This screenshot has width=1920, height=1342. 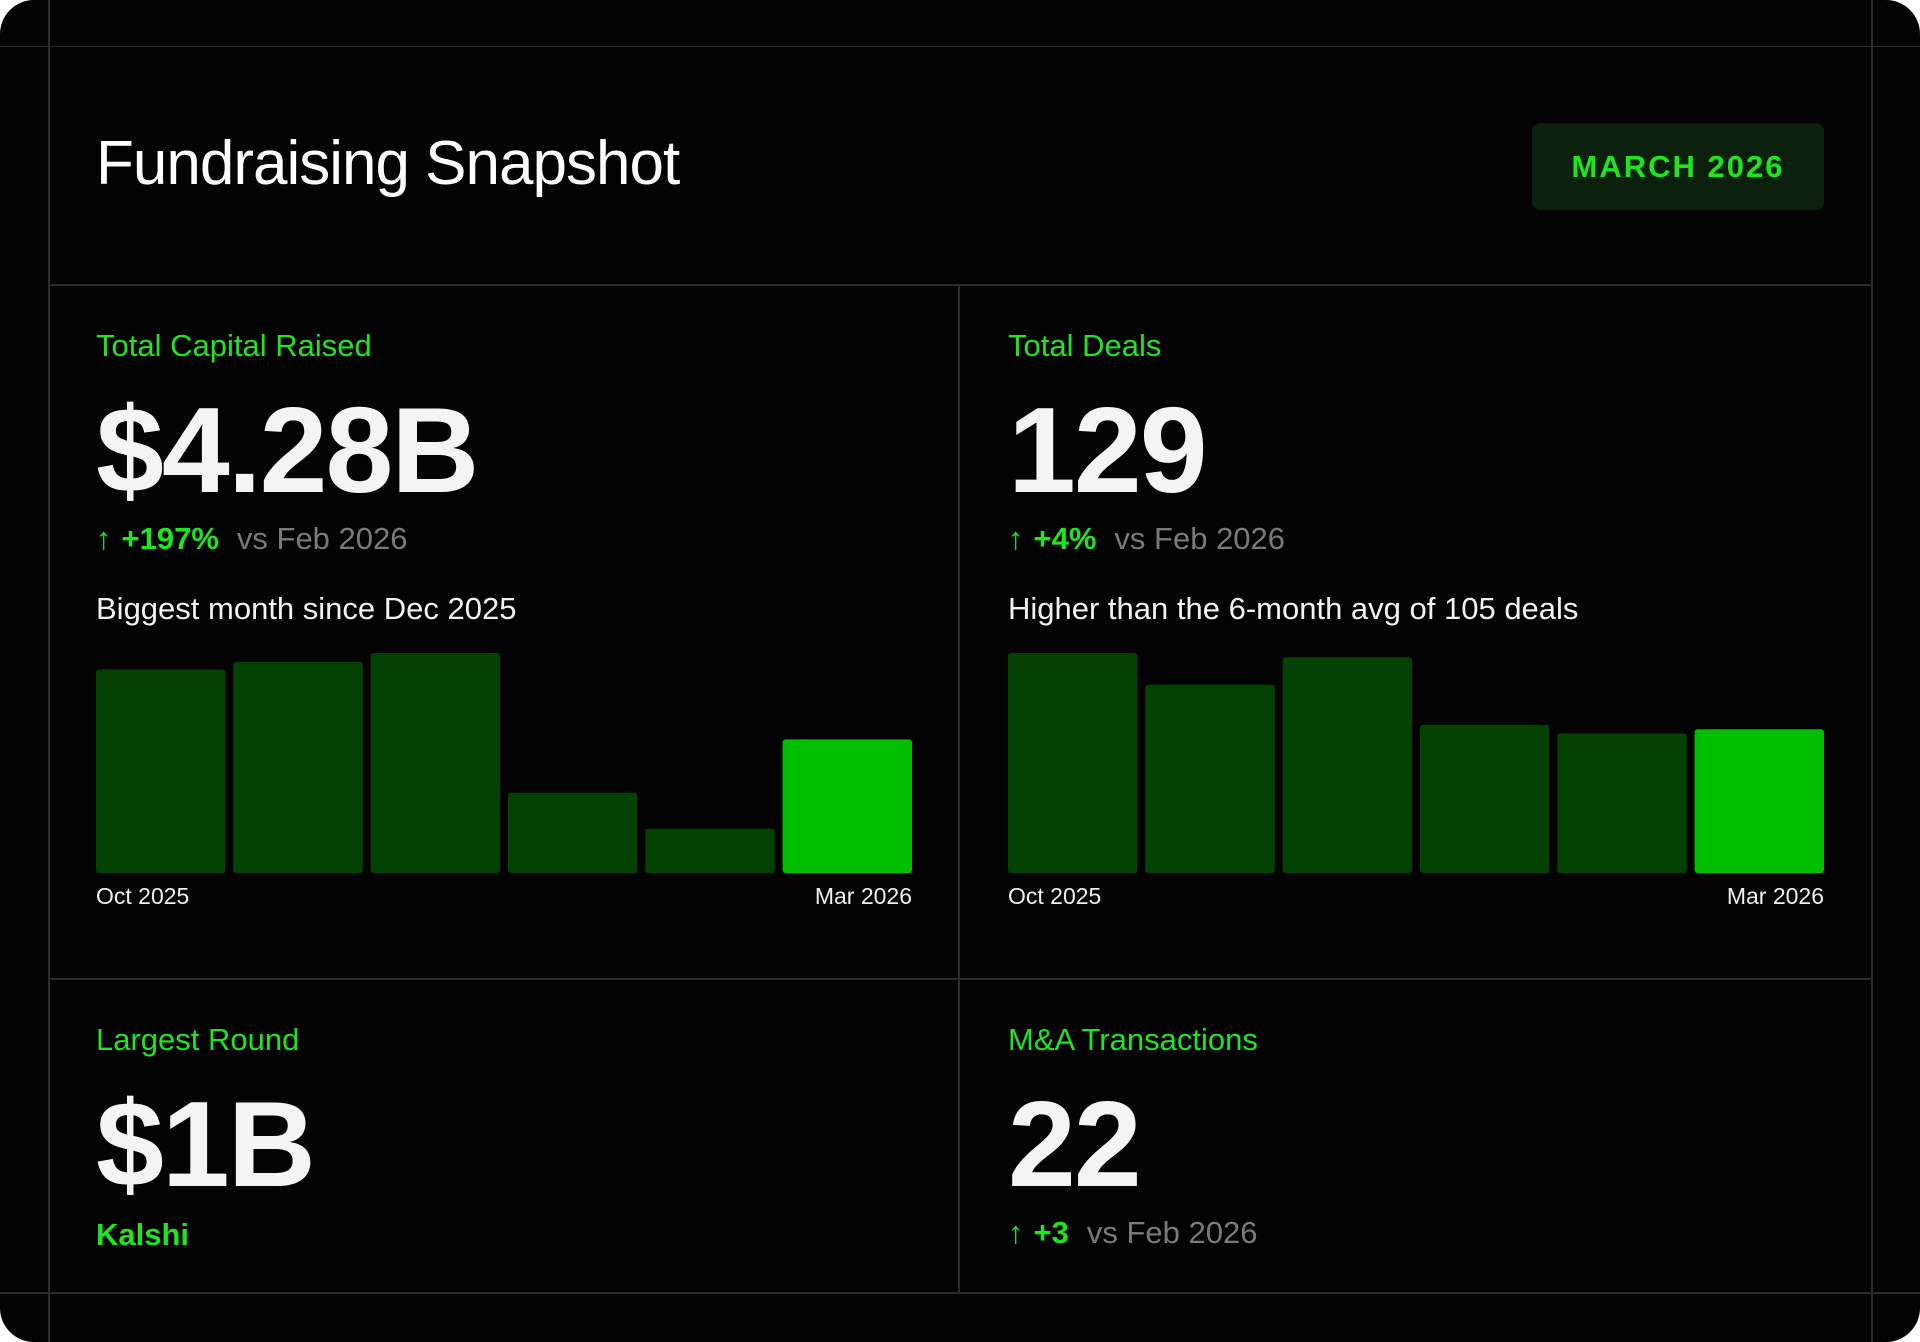 What do you see at coordinates (1055, 896) in the screenshot?
I see `deals-x-tick-start: Oct 2025` at bounding box center [1055, 896].